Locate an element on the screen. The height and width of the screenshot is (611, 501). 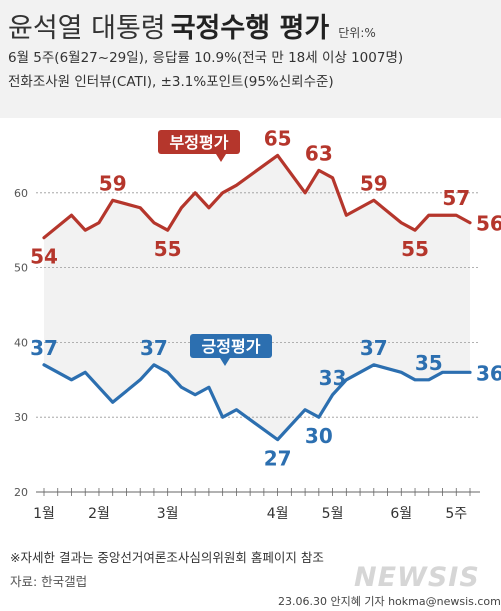
title-light: 윤석열 대통령 is located at coordinates (87, 28).